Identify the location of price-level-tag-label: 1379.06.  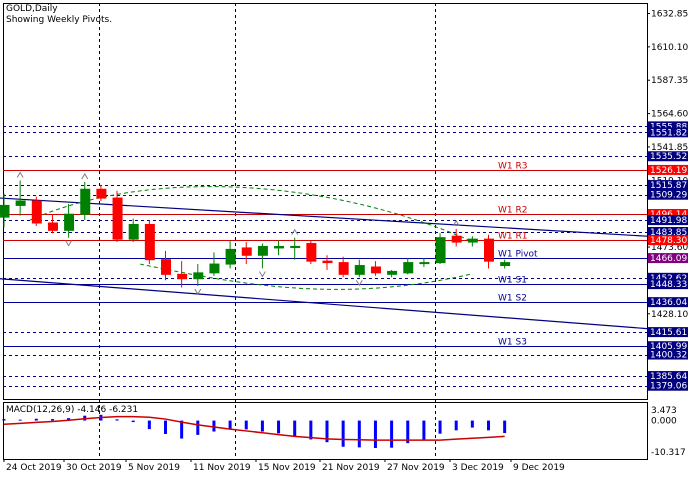
(668, 387).